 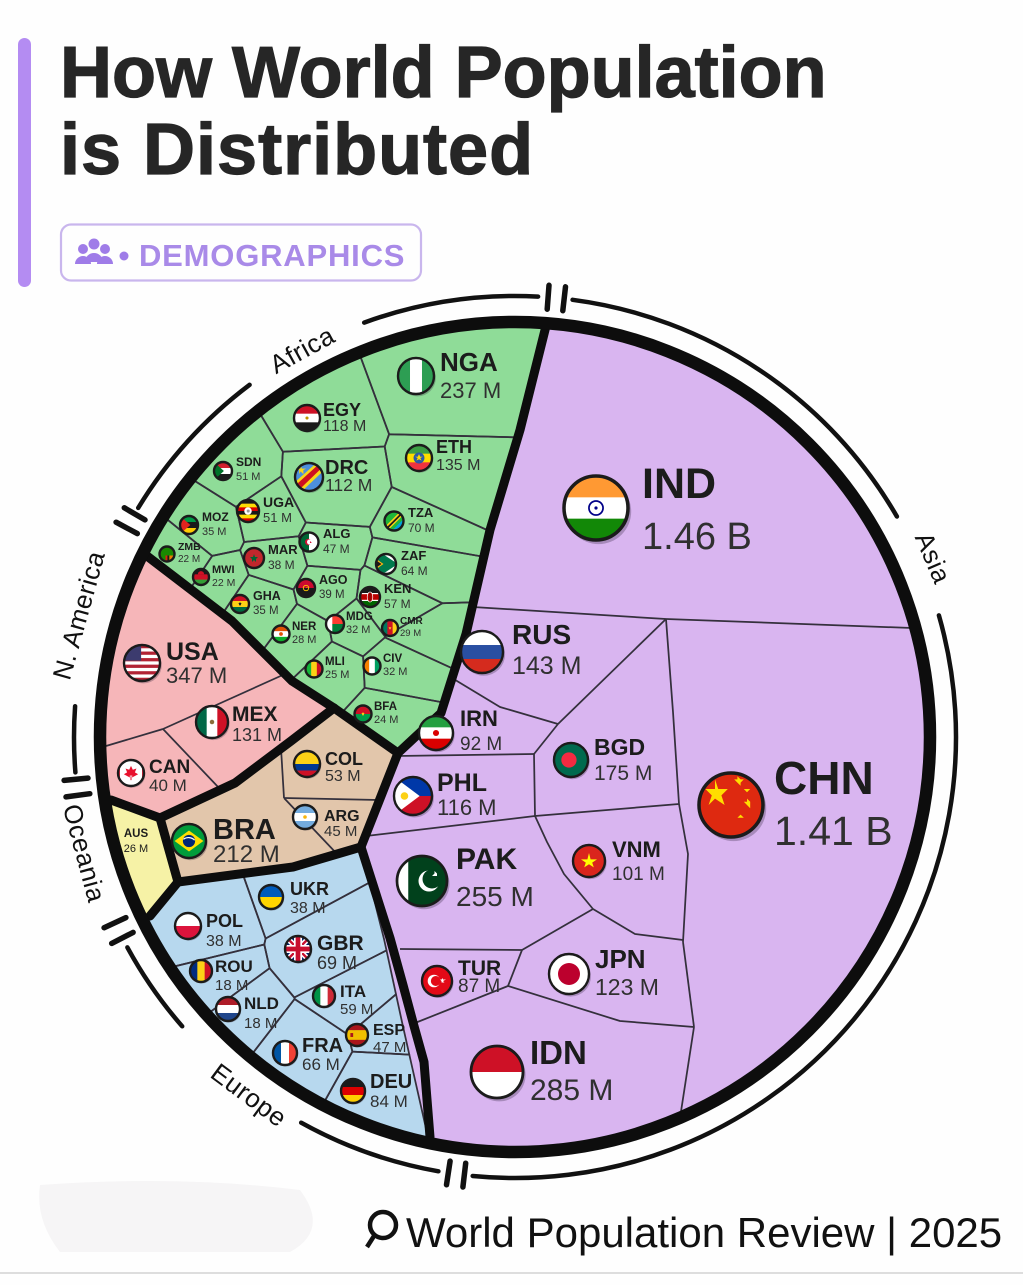 What do you see at coordinates (833, 831) in the screenshot?
I see `svg-text: 1.41 B` at bounding box center [833, 831].